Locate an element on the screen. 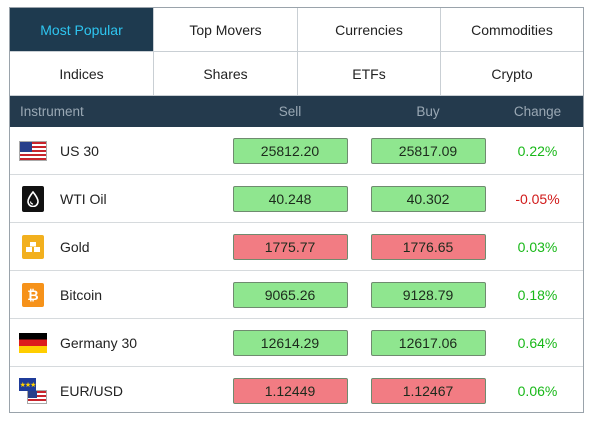  change-value: 0.06% is located at coordinates (537, 391).